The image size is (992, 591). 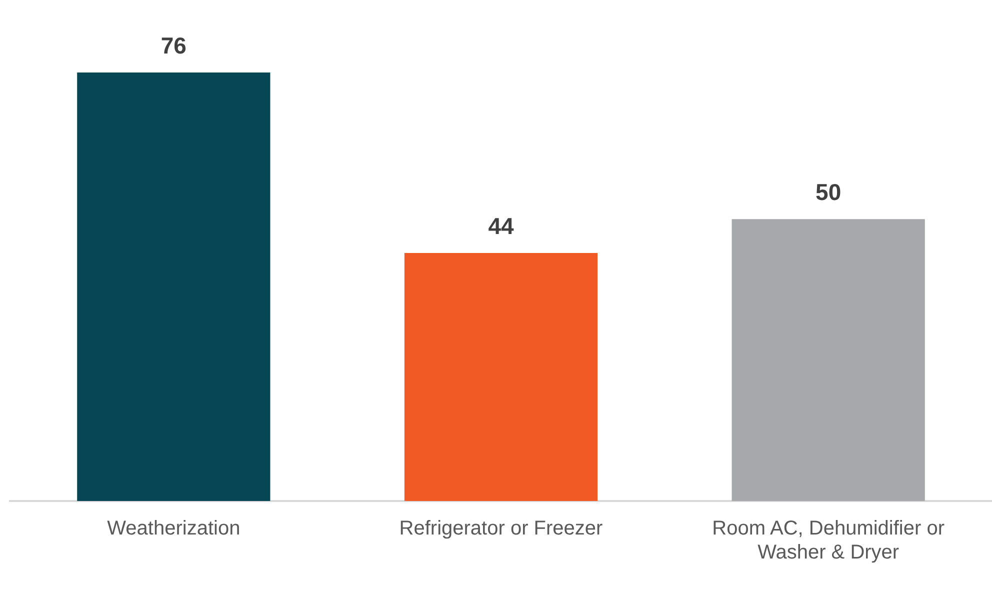 What do you see at coordinates (501, 529) in the screenshot?
I see `x-tick-label: Refrigerator or Freezer` at bounding box center [501, 529].